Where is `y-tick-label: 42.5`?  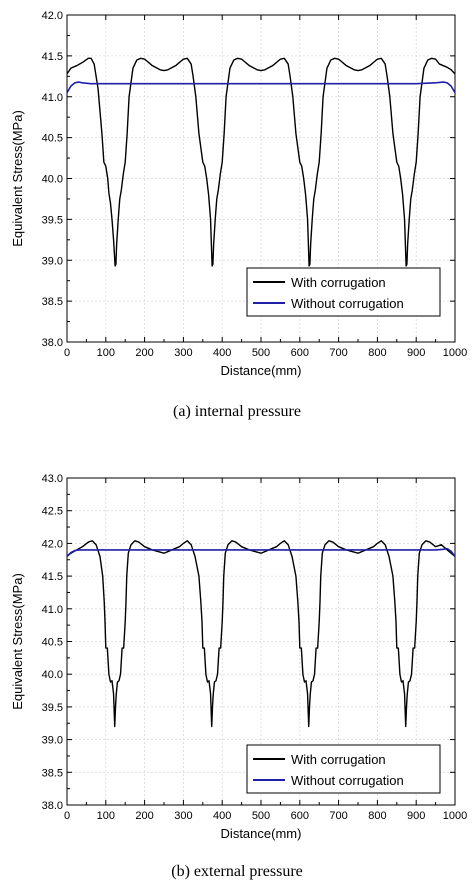 y-tick-label: 42.5 is located at coordinates (52, 512).